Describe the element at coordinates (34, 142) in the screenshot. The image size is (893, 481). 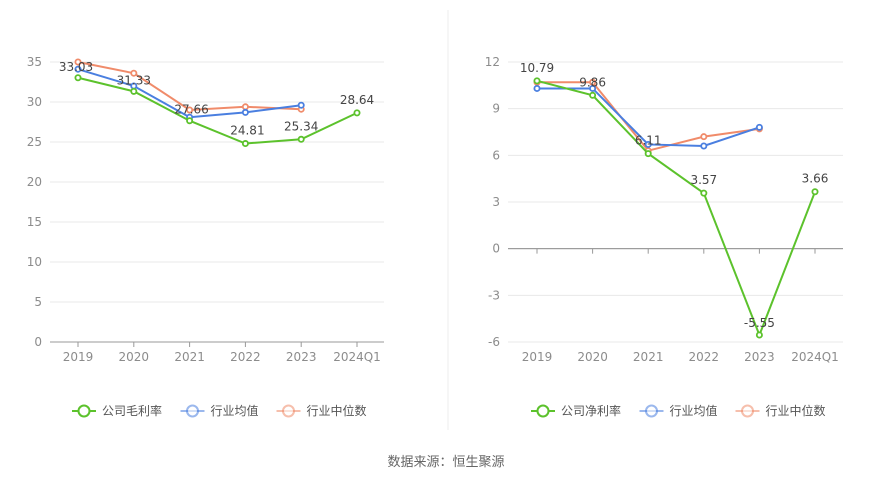
I see `y-tick-label: 25` at that location.